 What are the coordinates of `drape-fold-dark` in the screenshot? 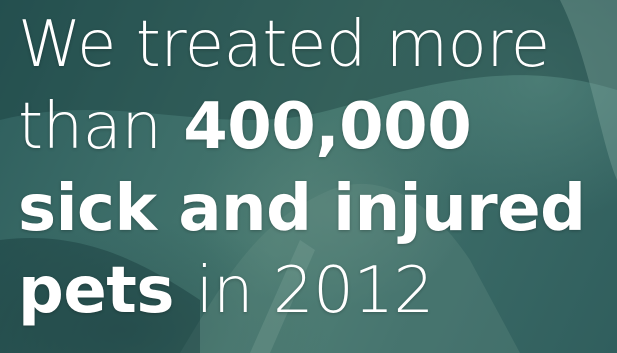 It's located at (100, 295).